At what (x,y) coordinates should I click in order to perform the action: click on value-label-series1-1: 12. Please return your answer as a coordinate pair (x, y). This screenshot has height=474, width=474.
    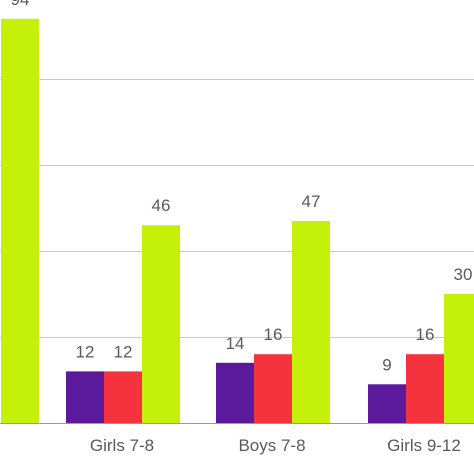
    Looking at the image, I should click on (85, 351).